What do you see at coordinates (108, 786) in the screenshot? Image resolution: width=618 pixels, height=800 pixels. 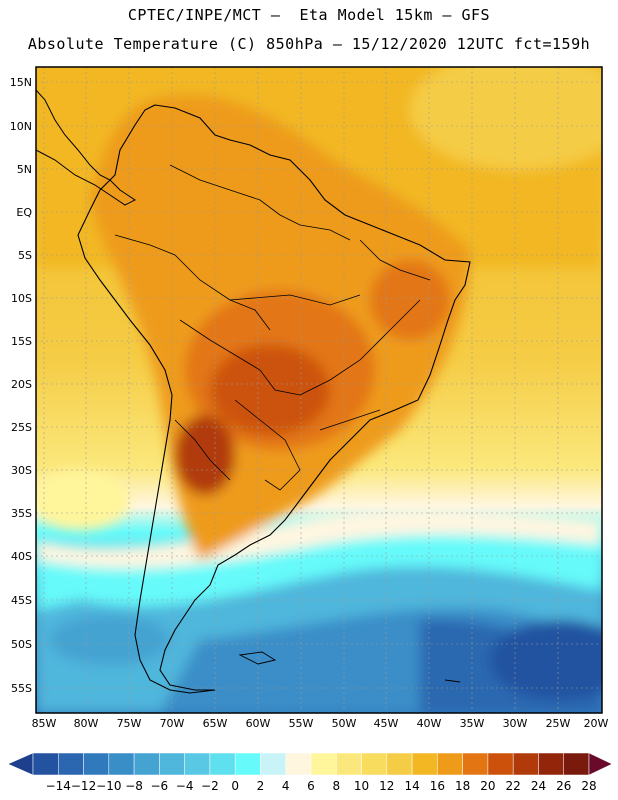 I see `colorbar-label: −10` at bounding box center [108, 786].